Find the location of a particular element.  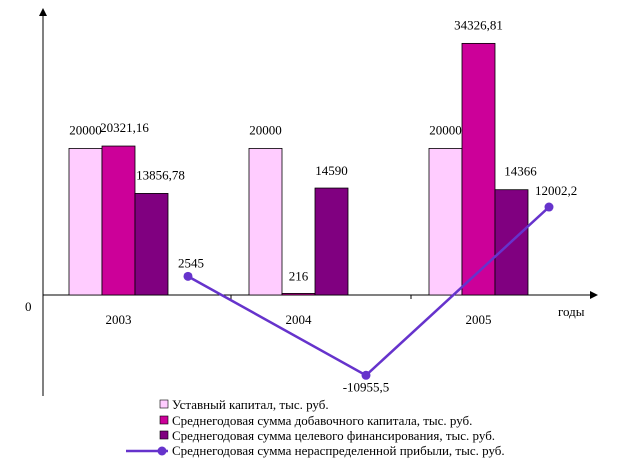

bar-s0-2005 is located at coordinates (445, 221).